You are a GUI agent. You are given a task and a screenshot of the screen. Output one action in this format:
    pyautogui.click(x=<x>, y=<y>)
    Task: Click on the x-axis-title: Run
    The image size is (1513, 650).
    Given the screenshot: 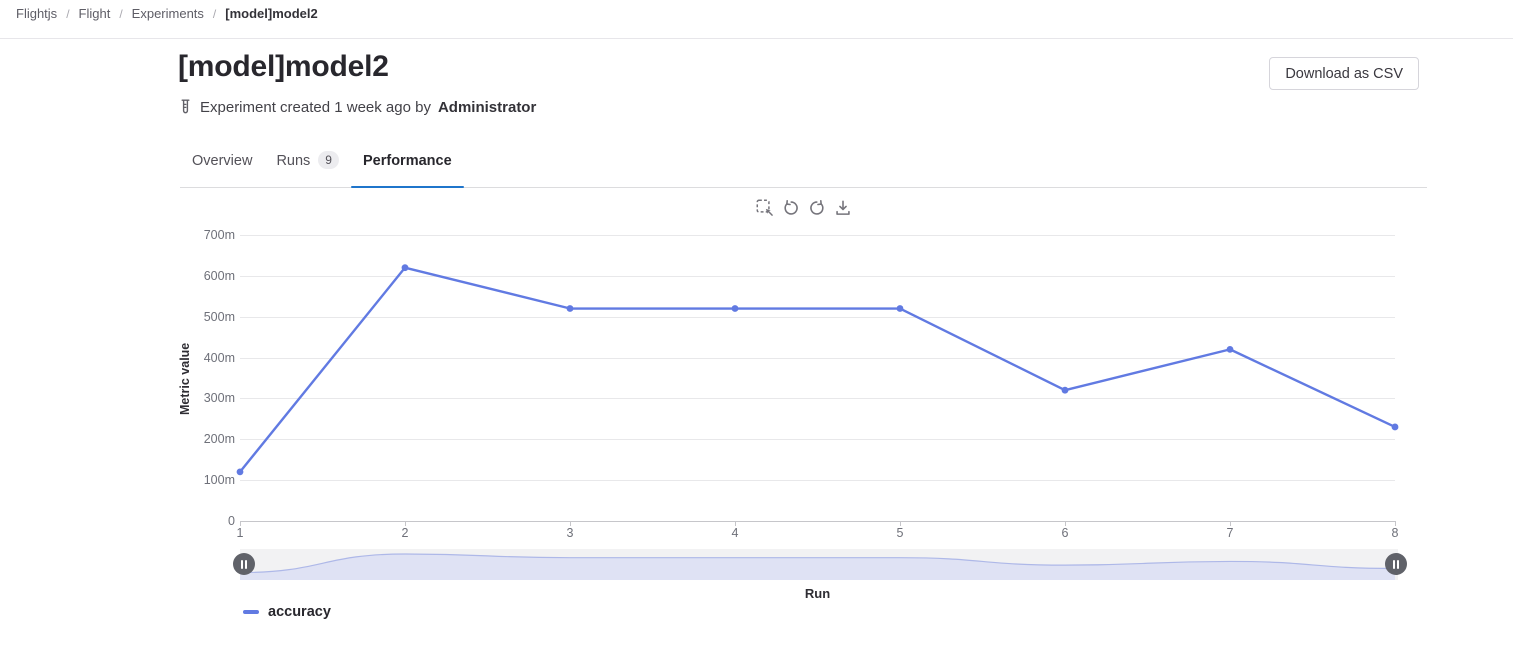 What is the action you would take?
    pyautogui.click(x=817, y=593)
    